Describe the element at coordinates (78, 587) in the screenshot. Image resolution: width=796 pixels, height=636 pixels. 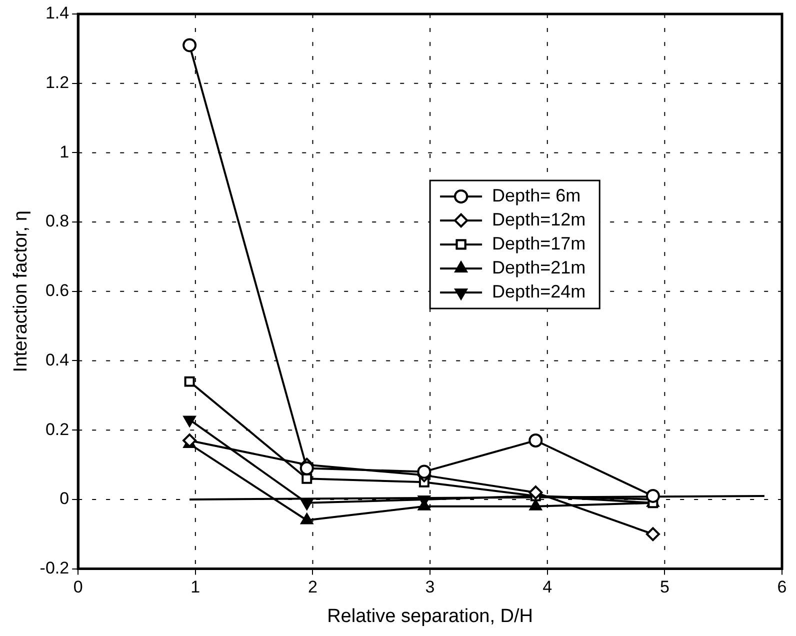
I see `x-tick-label: 0` at that location.